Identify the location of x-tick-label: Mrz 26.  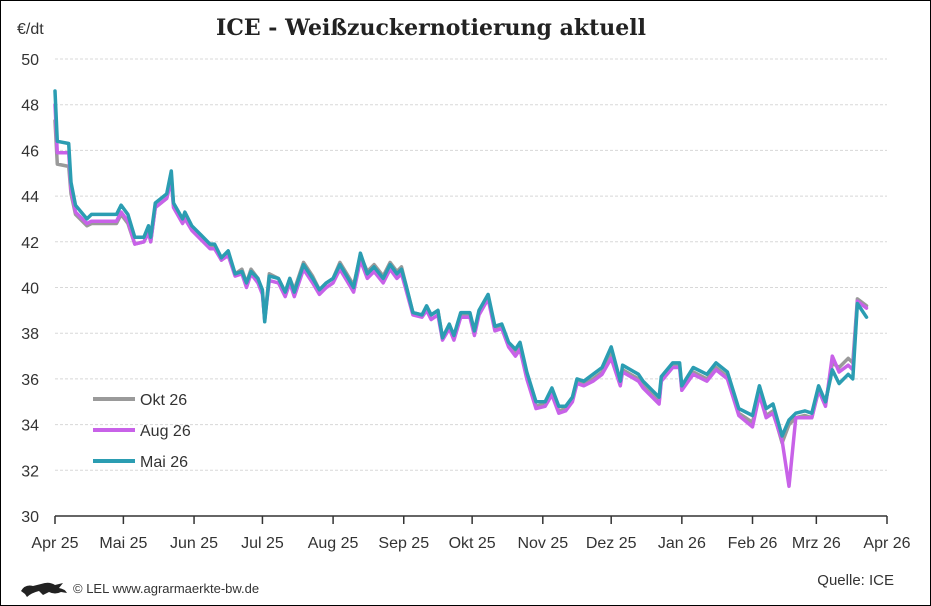
(816, 543).